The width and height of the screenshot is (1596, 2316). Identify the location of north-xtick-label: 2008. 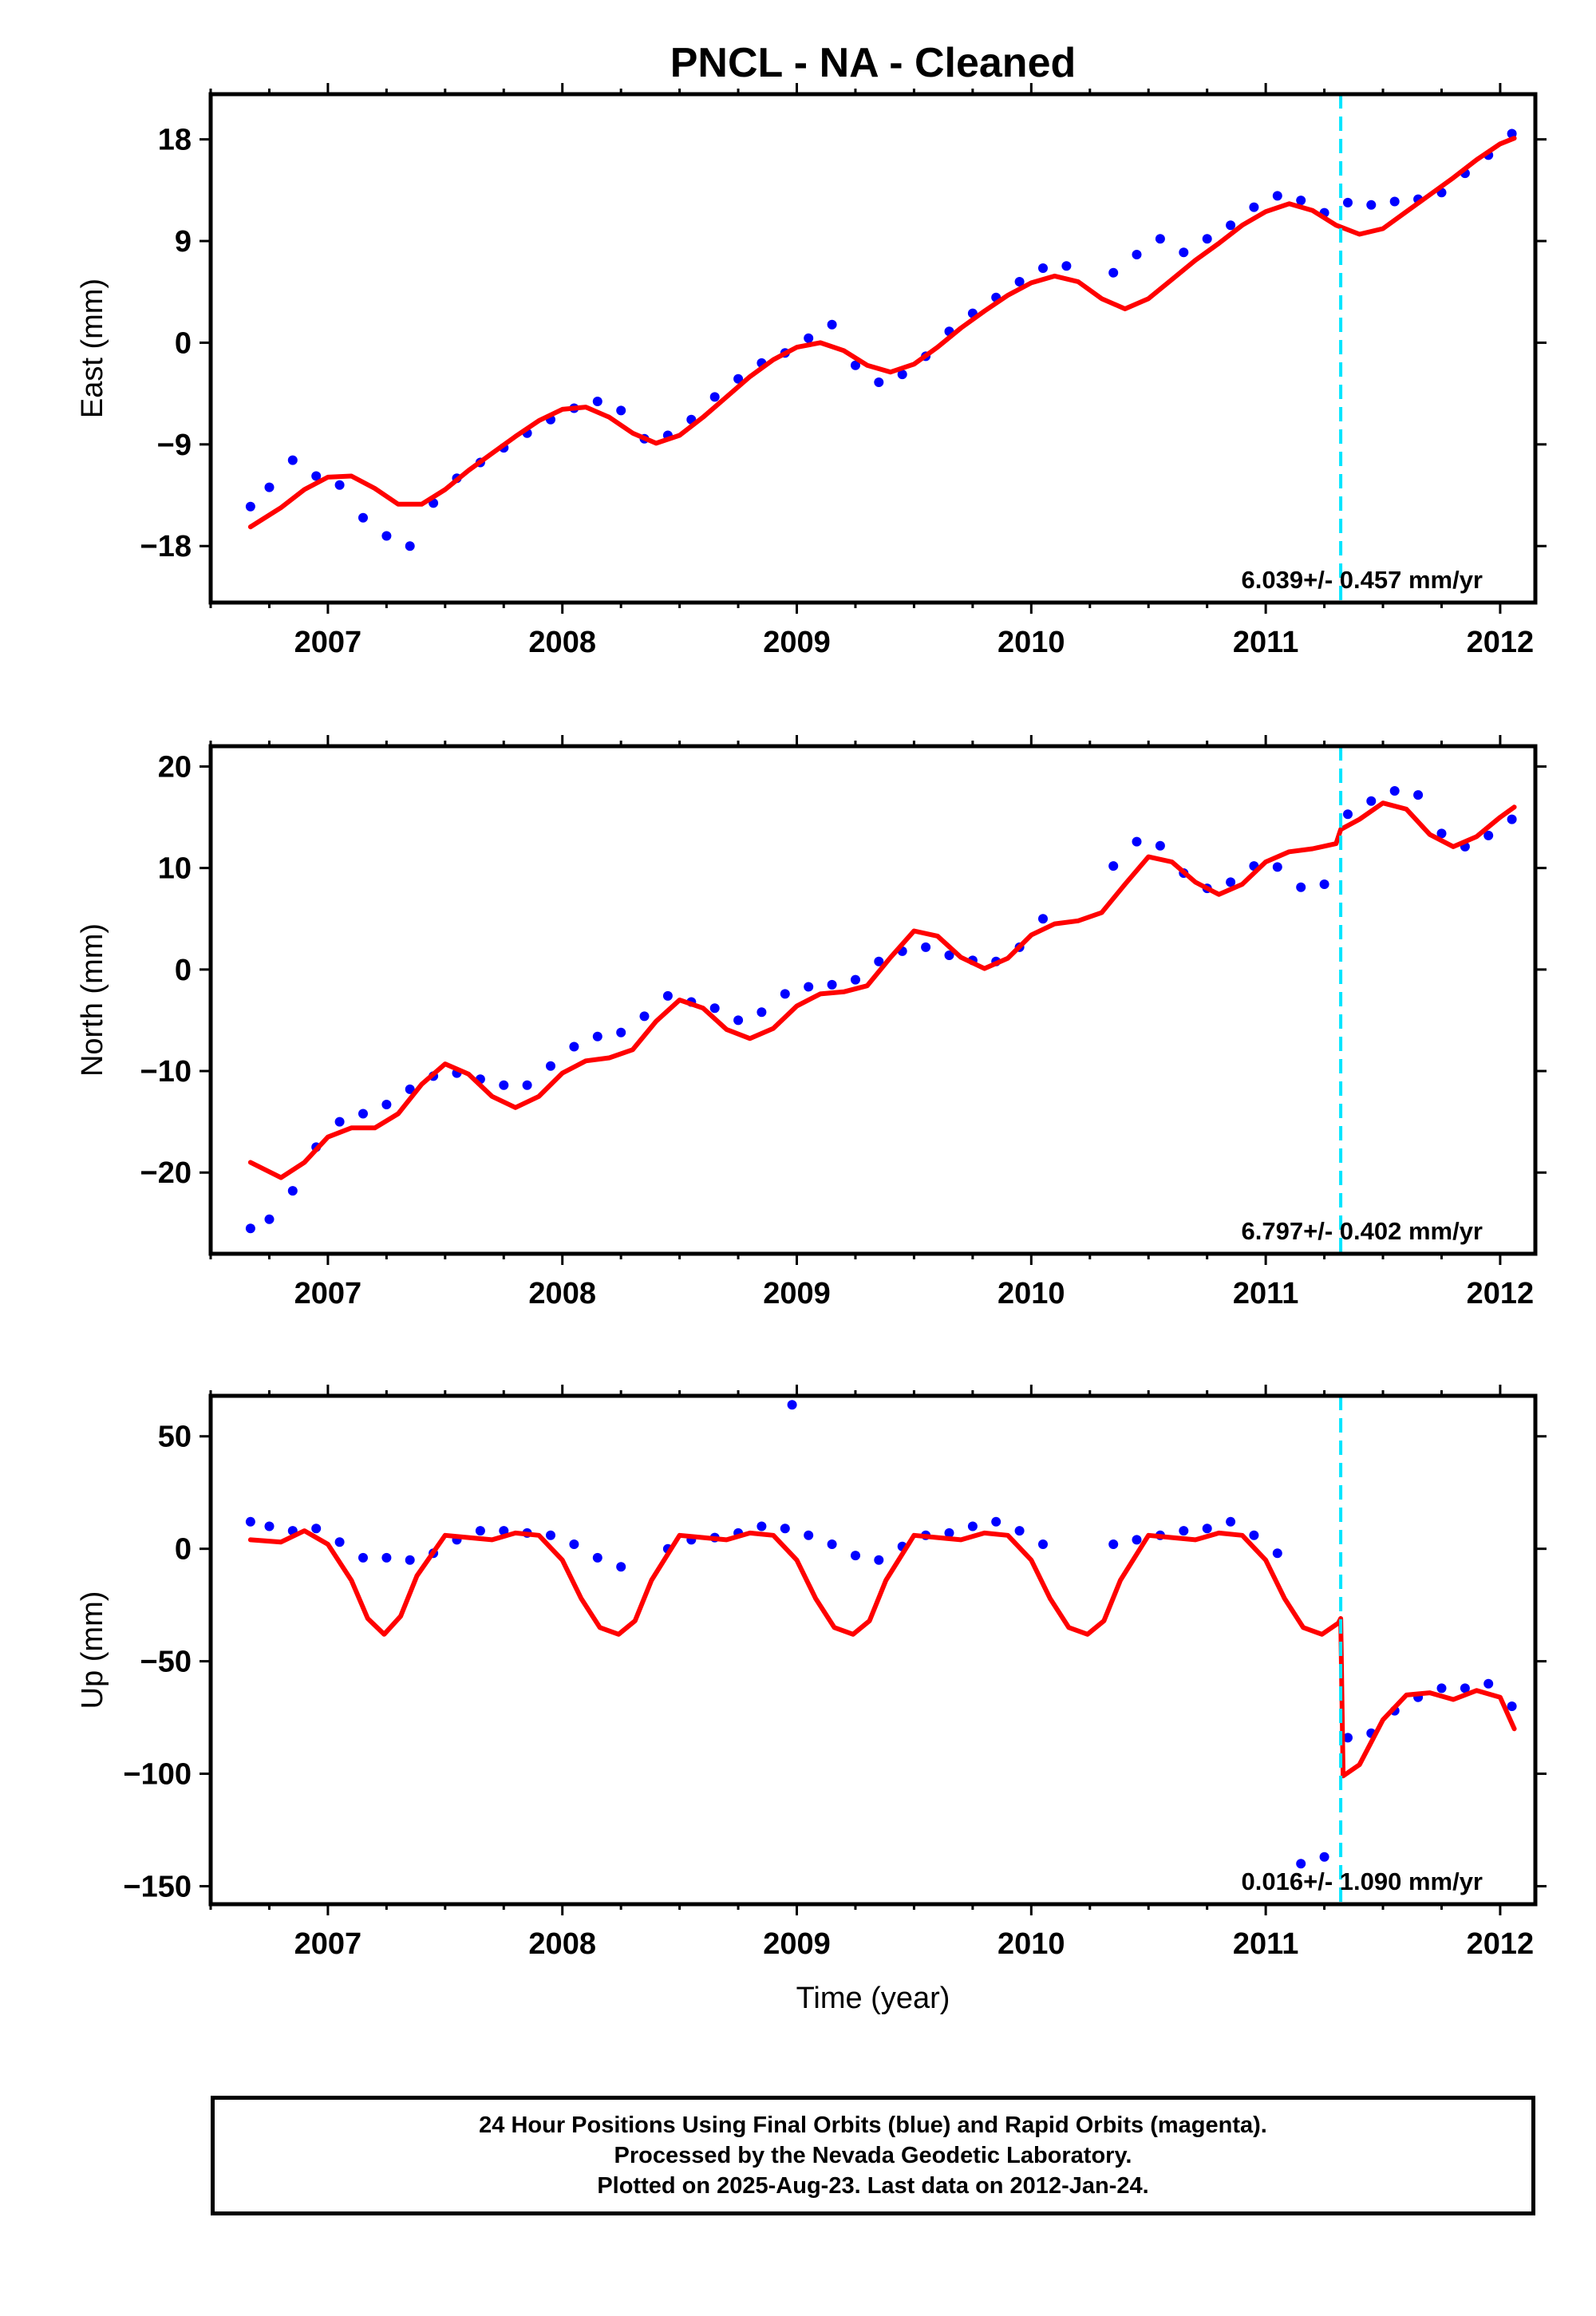
(562, 1293).